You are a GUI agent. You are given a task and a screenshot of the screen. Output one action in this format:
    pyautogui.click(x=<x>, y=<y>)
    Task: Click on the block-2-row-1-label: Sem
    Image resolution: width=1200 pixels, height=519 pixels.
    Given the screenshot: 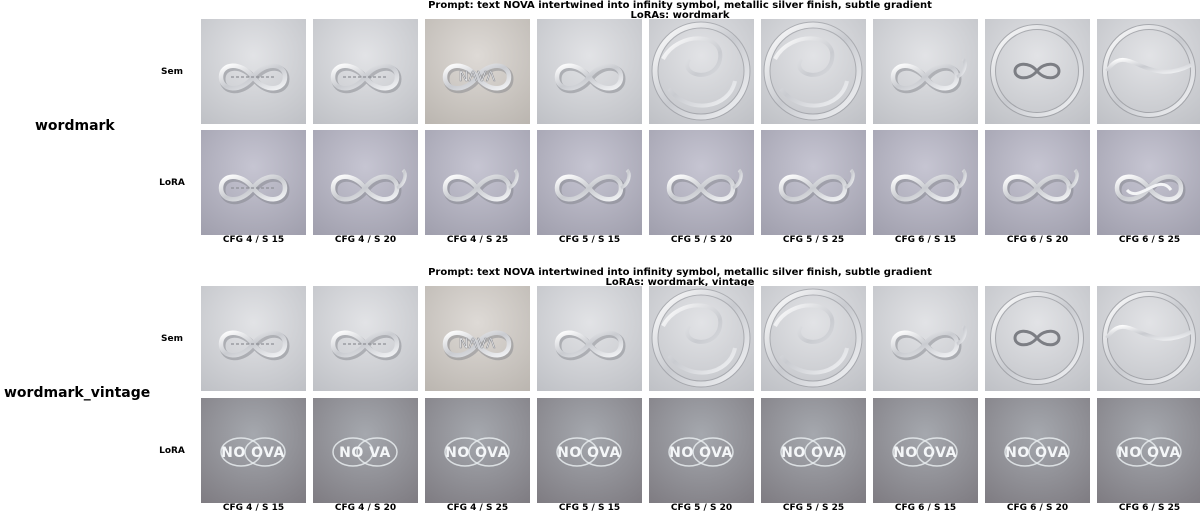 What is the action you would take?
    pyautogui.click(x=172, y=339)
    